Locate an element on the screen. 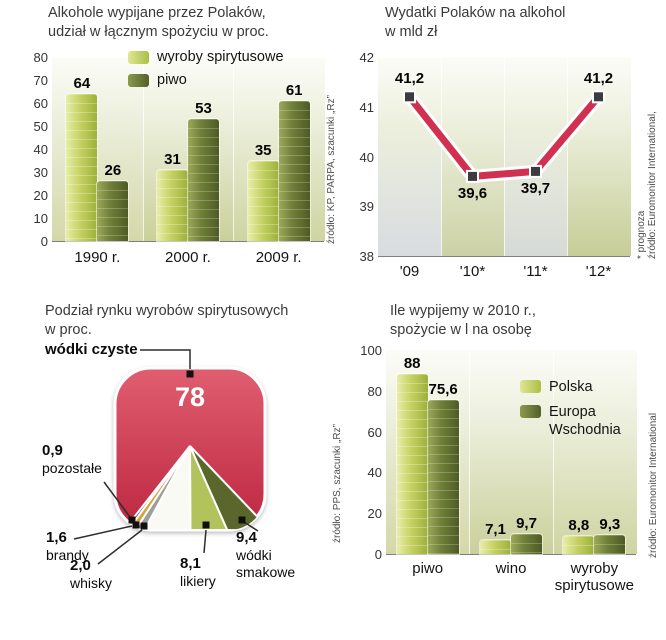 The height and width of the screenshot is (640, 666). legend-swatch-dark is located at coordinates (530, 411).